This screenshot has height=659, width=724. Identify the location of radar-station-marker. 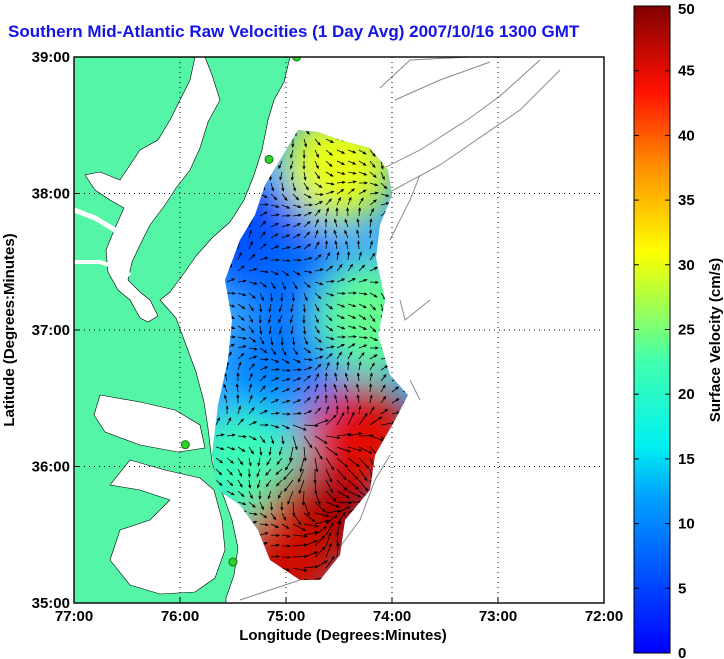
(185, 445).